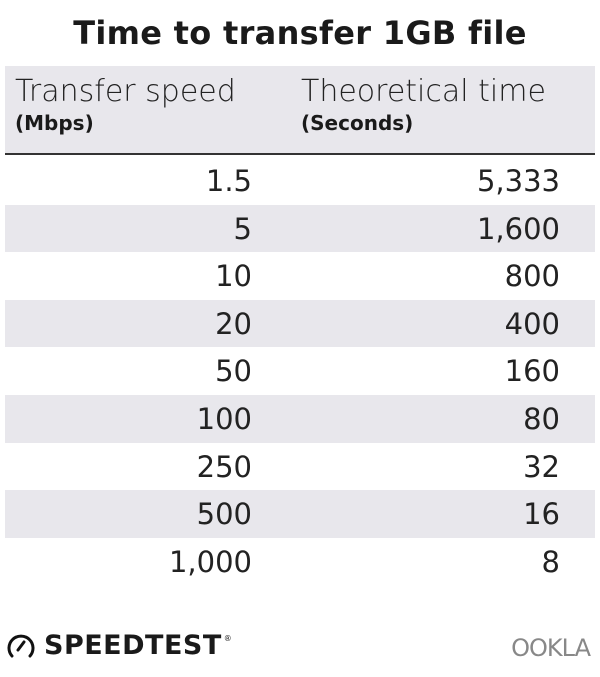 The image size is (600, 677). I want to click on cell-speed: 10, so click(233, 276).